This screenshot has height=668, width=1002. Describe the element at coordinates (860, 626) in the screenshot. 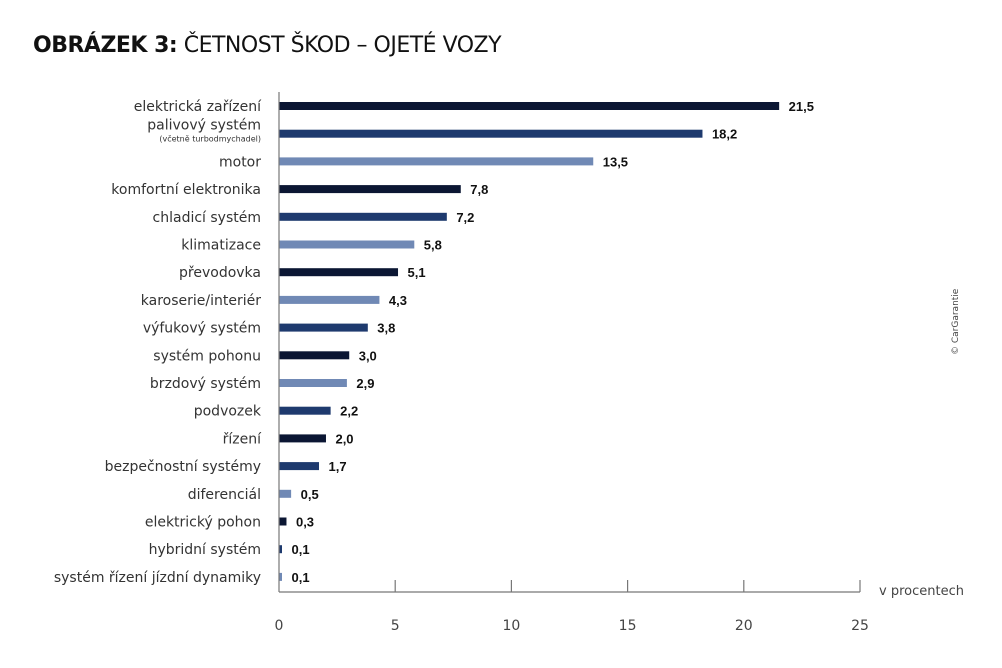

I see `x-tick-label: 25` at that location.